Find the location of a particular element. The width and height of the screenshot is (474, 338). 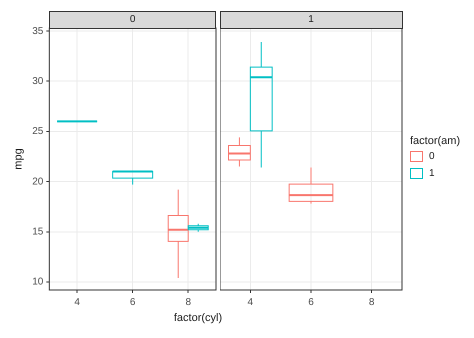

legend-label: 0 is located at coordinates (432, 156).